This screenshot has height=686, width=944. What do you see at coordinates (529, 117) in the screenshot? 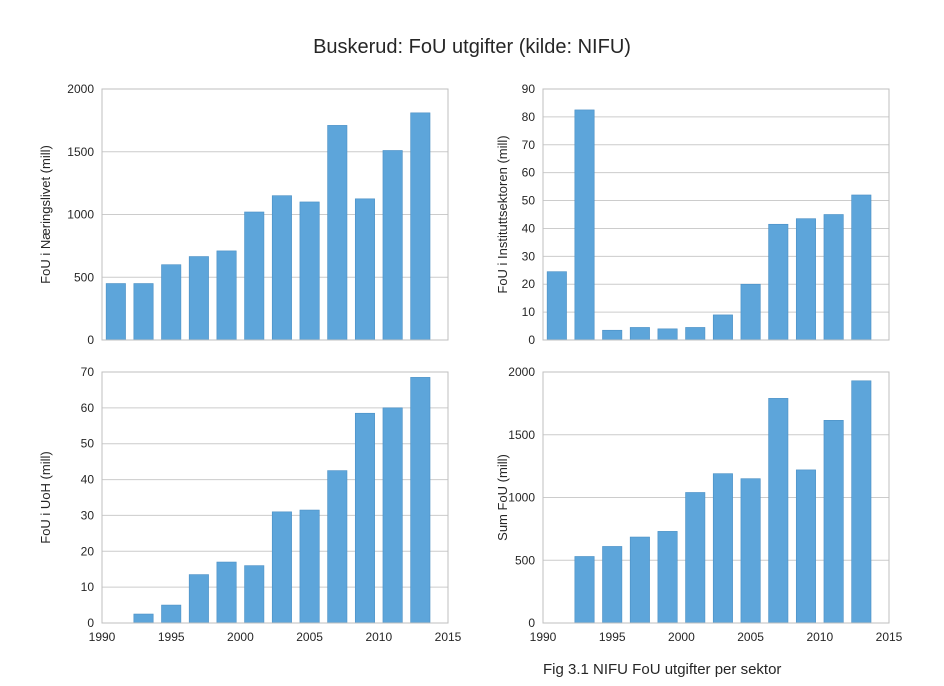
I see `y-tick-label: 80` at bounding box center [529, 117].